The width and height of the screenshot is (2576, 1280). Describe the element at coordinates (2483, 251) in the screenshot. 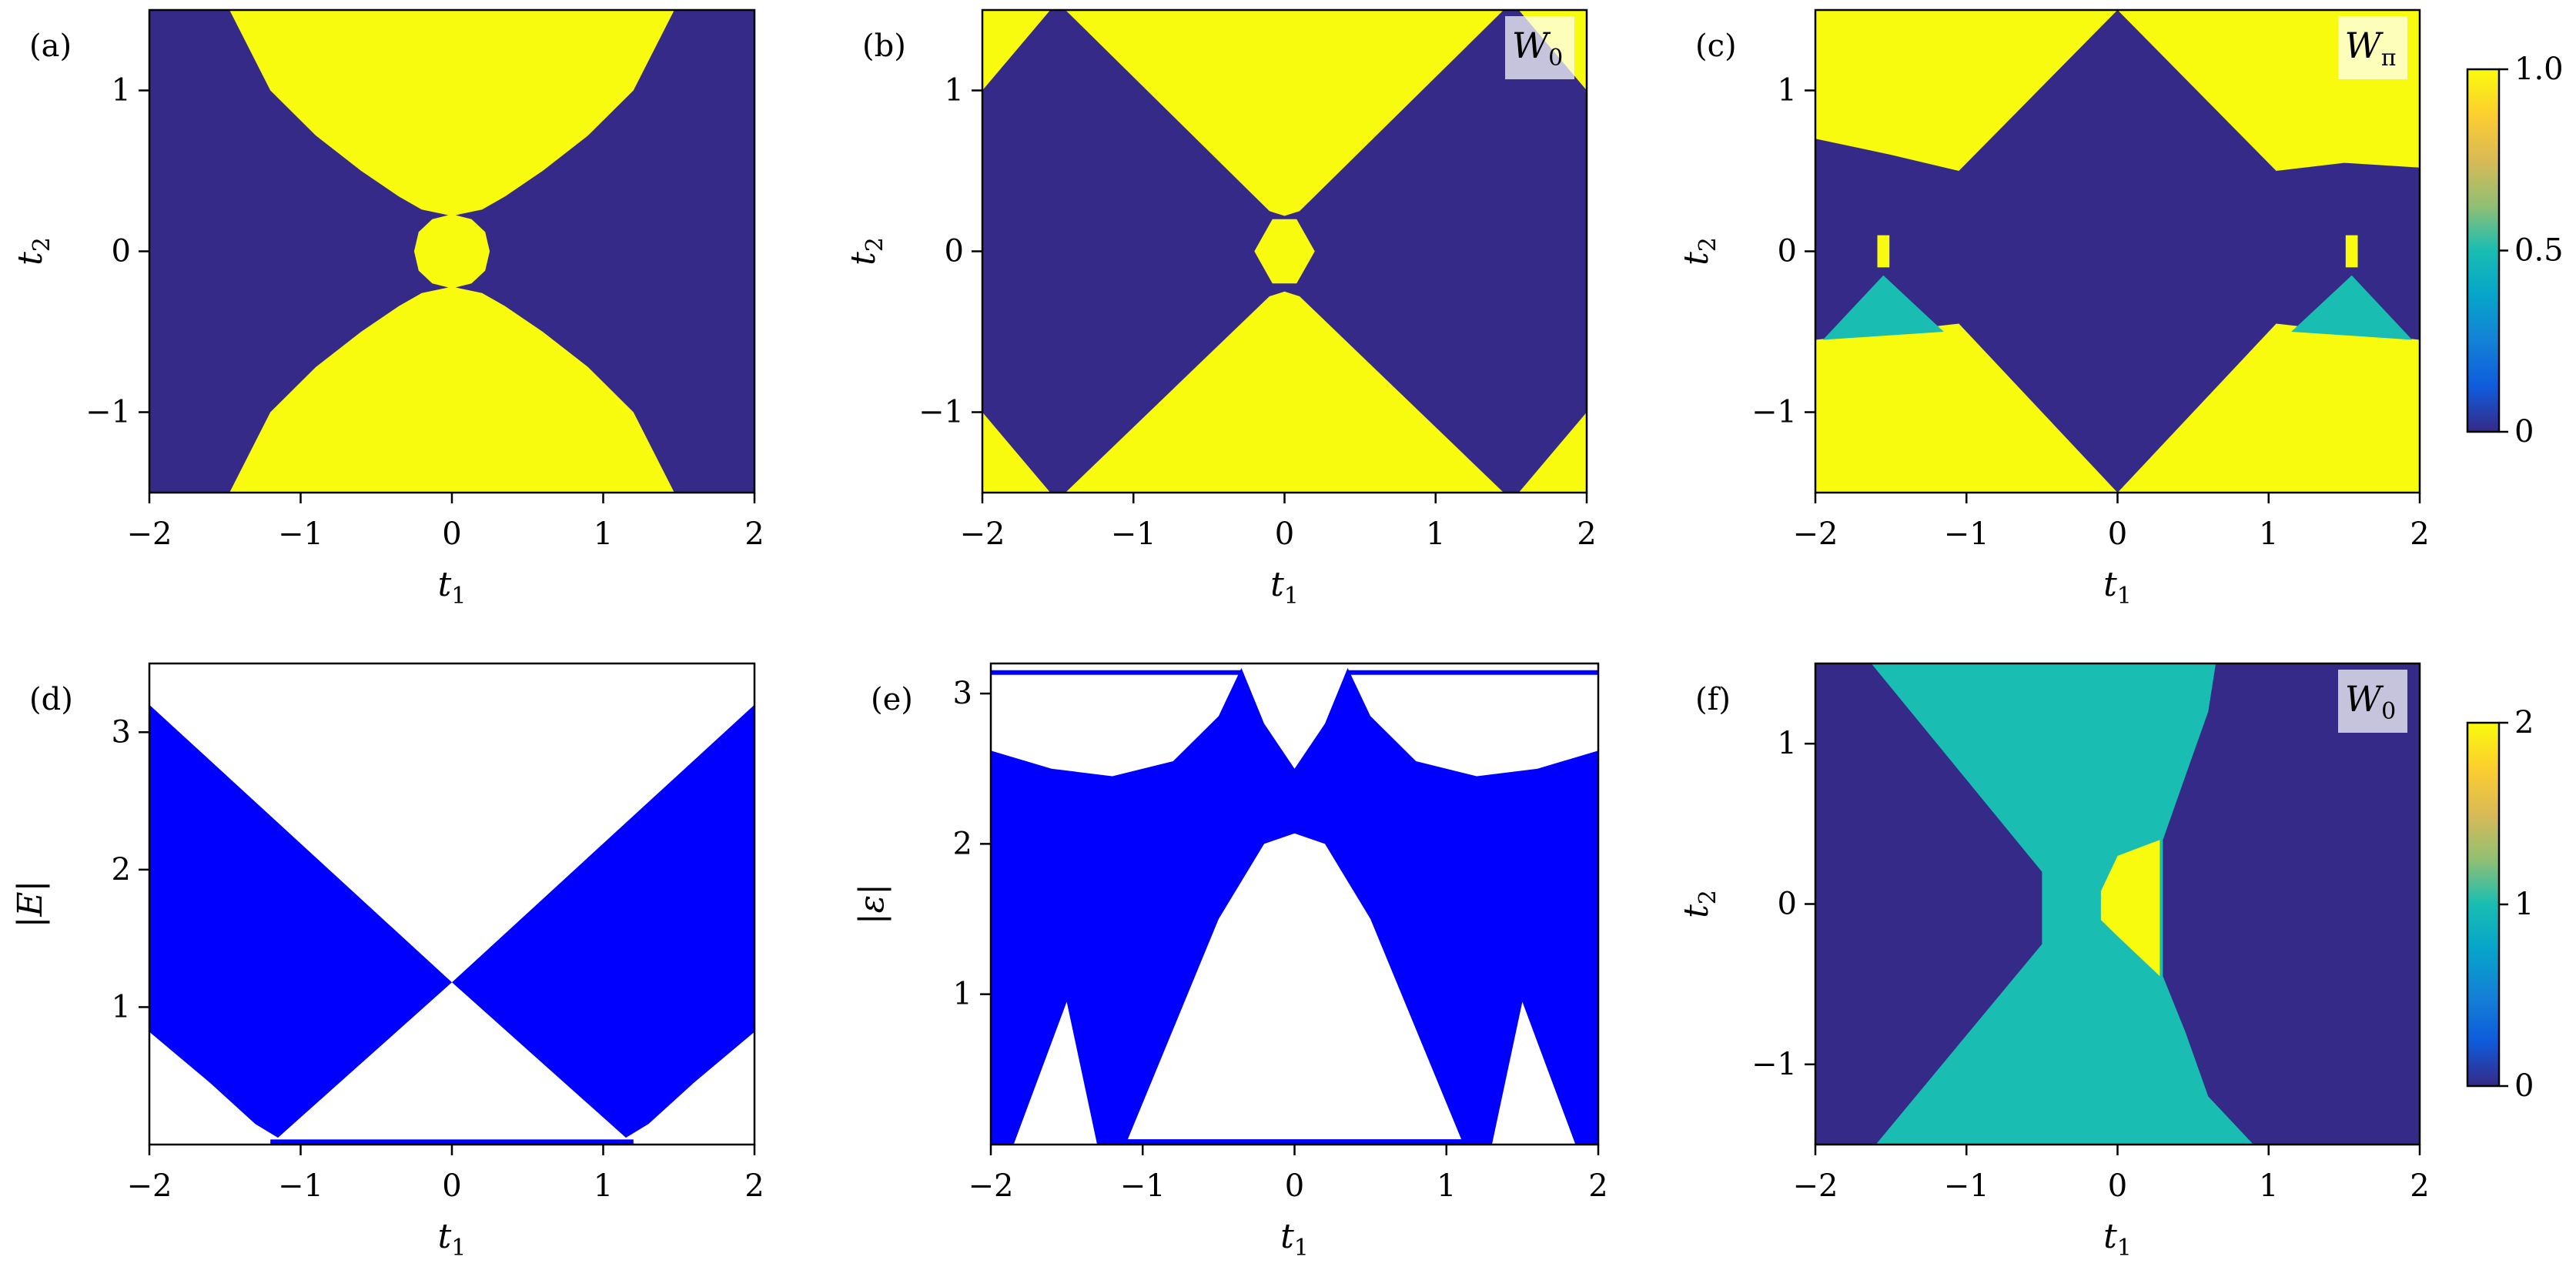

I see `colorbar` at that location.